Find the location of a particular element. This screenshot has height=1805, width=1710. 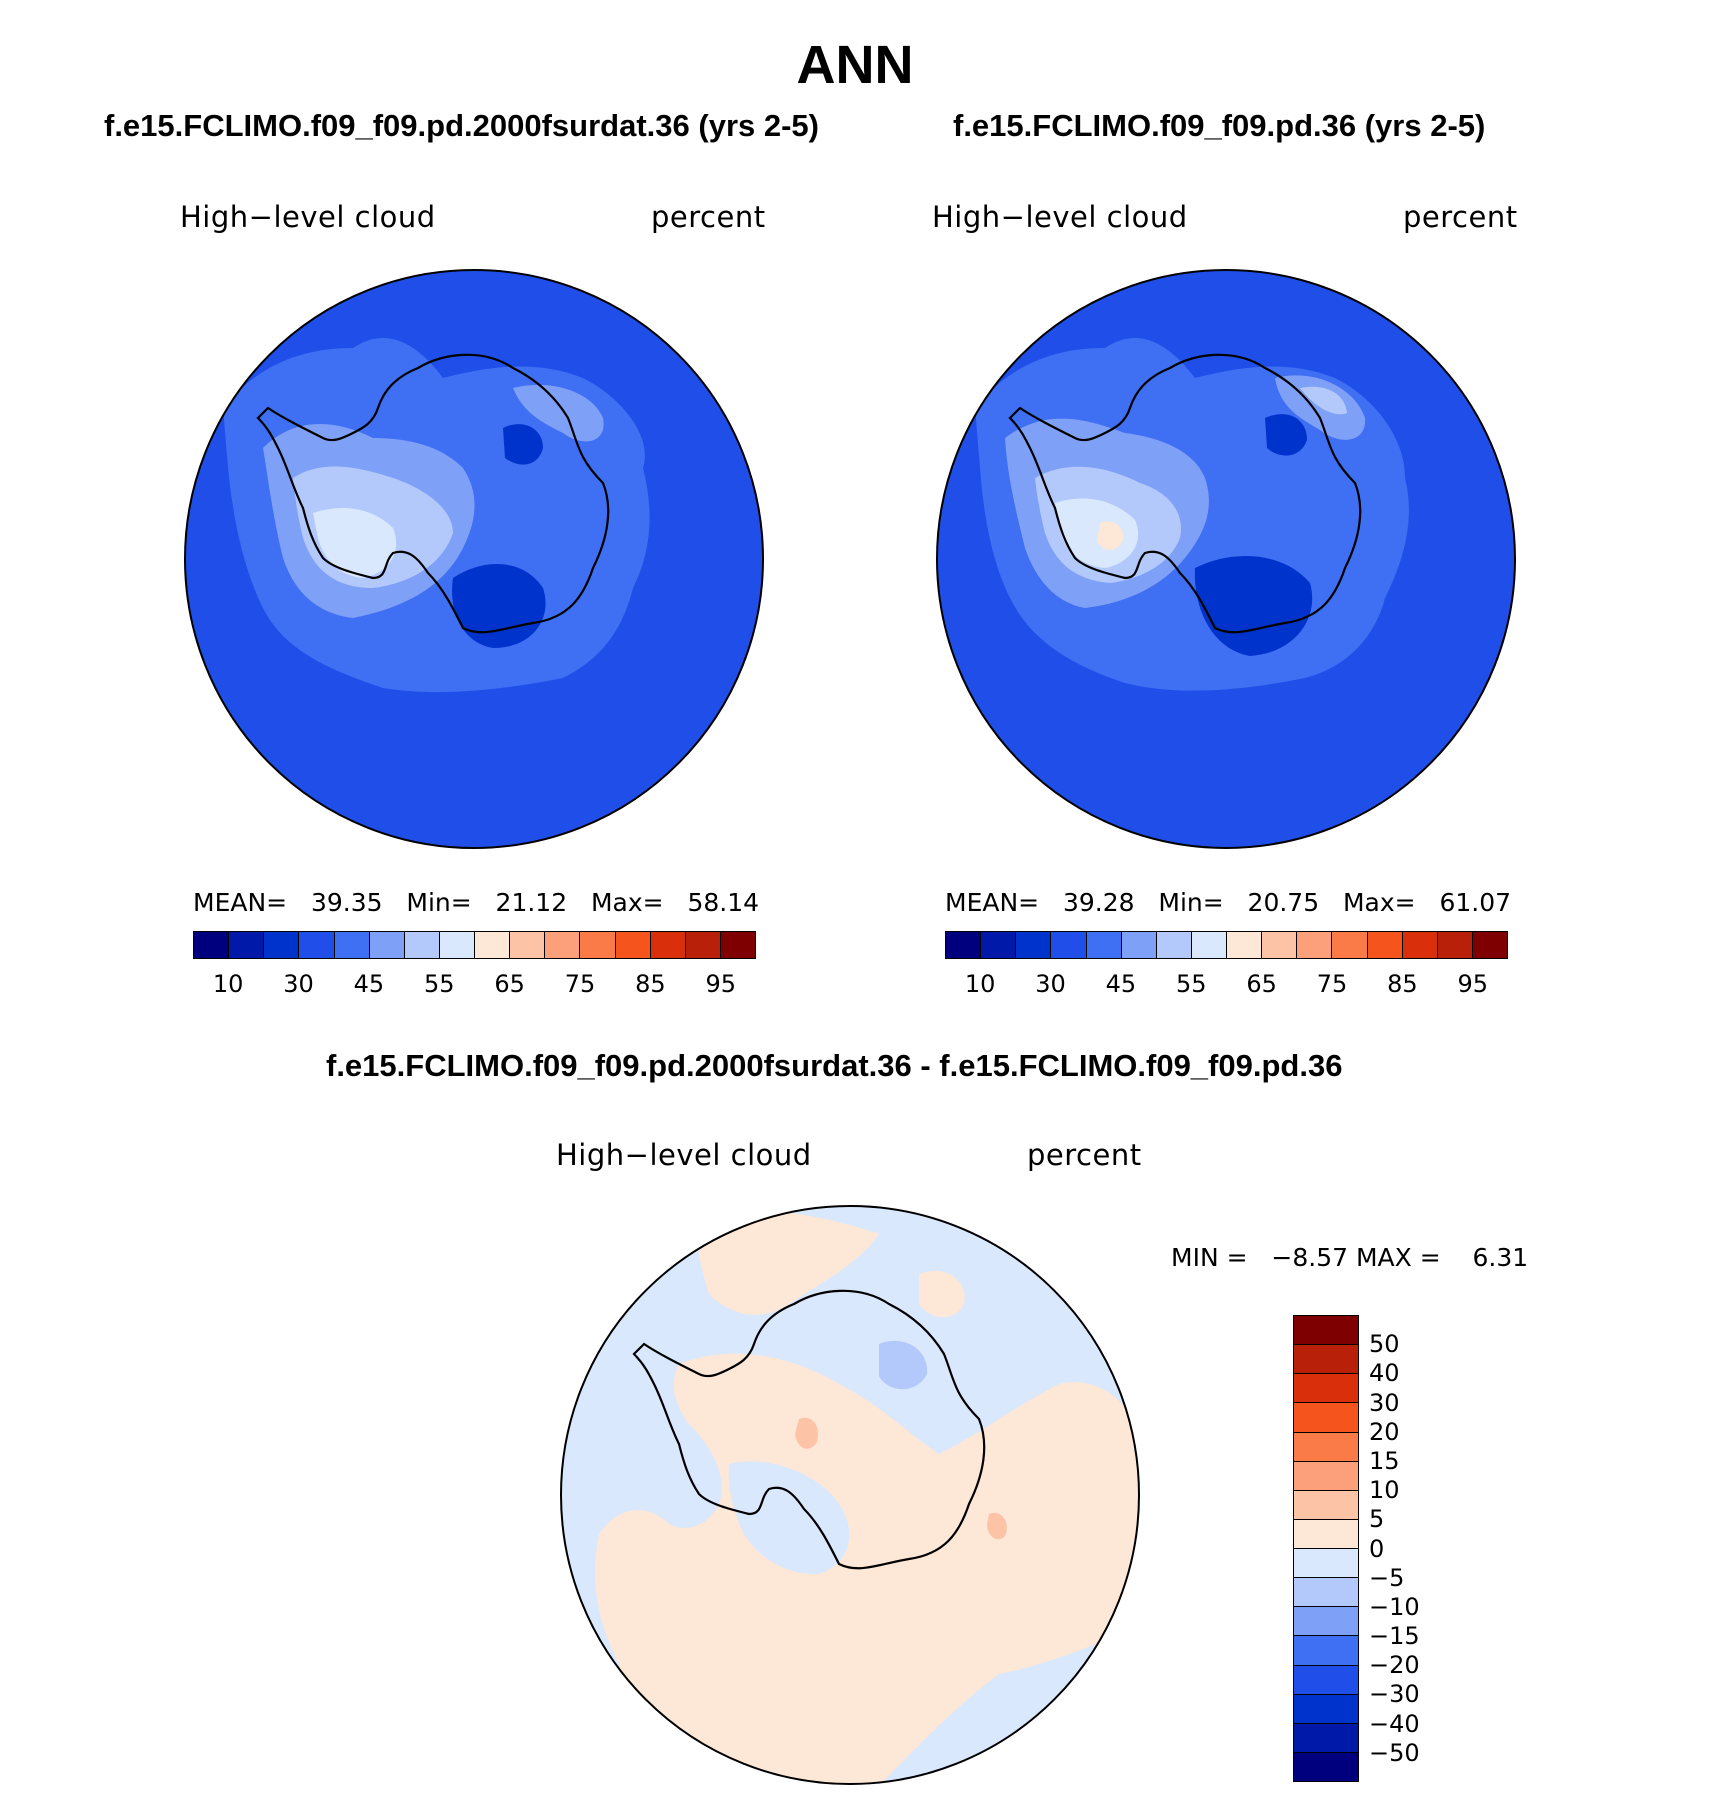

map-fill-lightest is located at coordinates (1097, 533).